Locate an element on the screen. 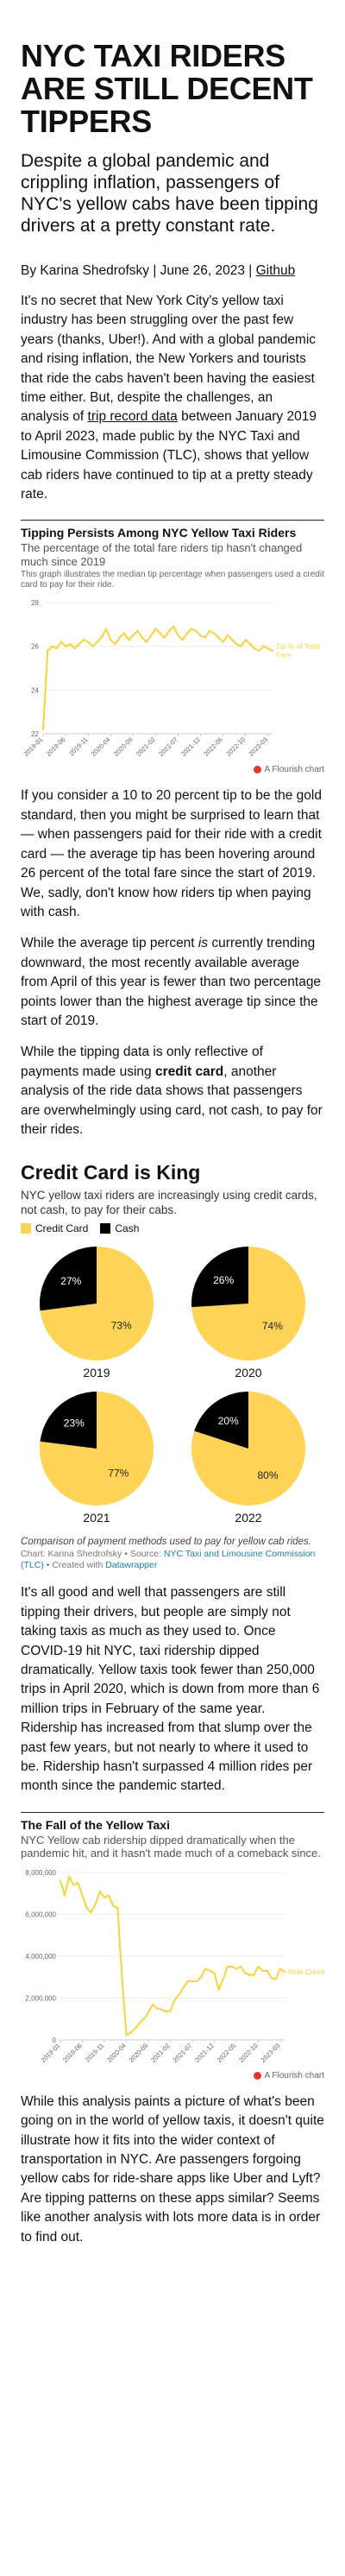  pie-chart: 77% 23% is located at coordinates (97, 1448).